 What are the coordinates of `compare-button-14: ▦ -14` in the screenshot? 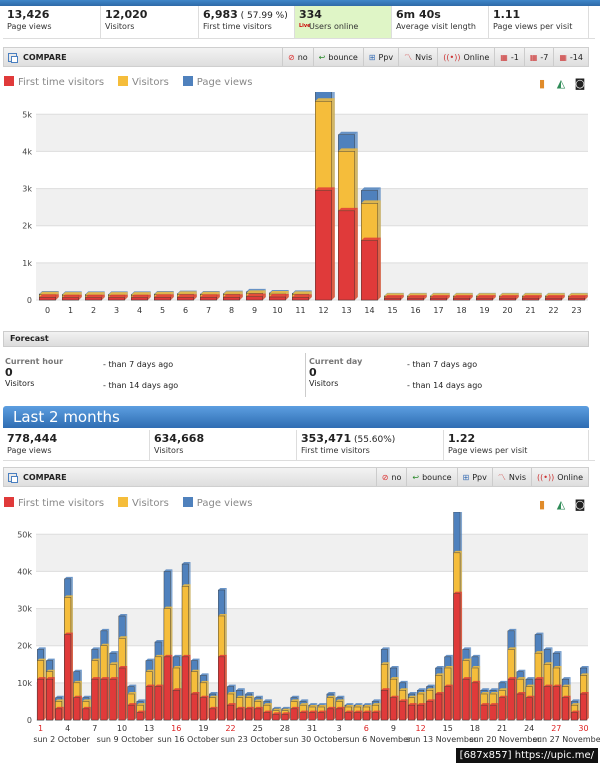 It's located at (570, 57).